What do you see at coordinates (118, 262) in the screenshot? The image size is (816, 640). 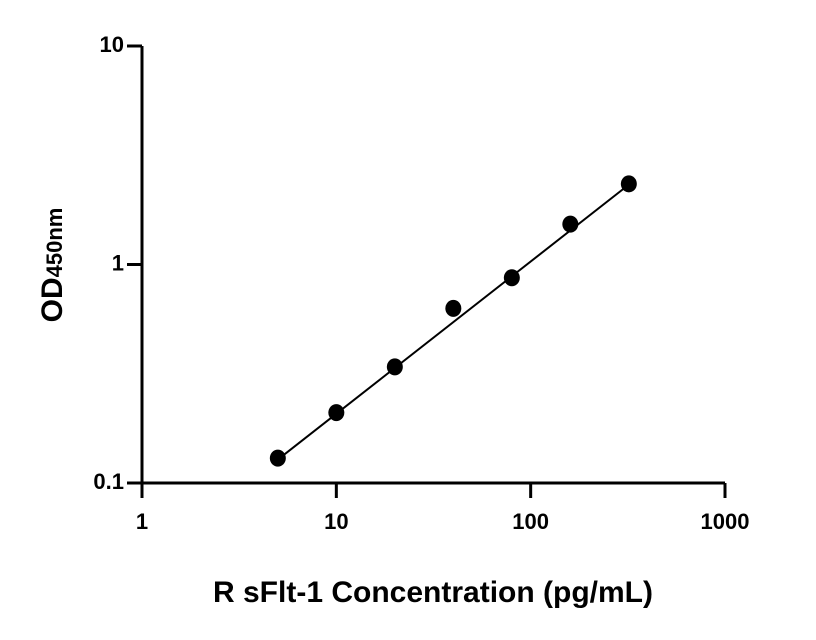 I see `y-tick-label: 1` at bounding box center [118, 262].